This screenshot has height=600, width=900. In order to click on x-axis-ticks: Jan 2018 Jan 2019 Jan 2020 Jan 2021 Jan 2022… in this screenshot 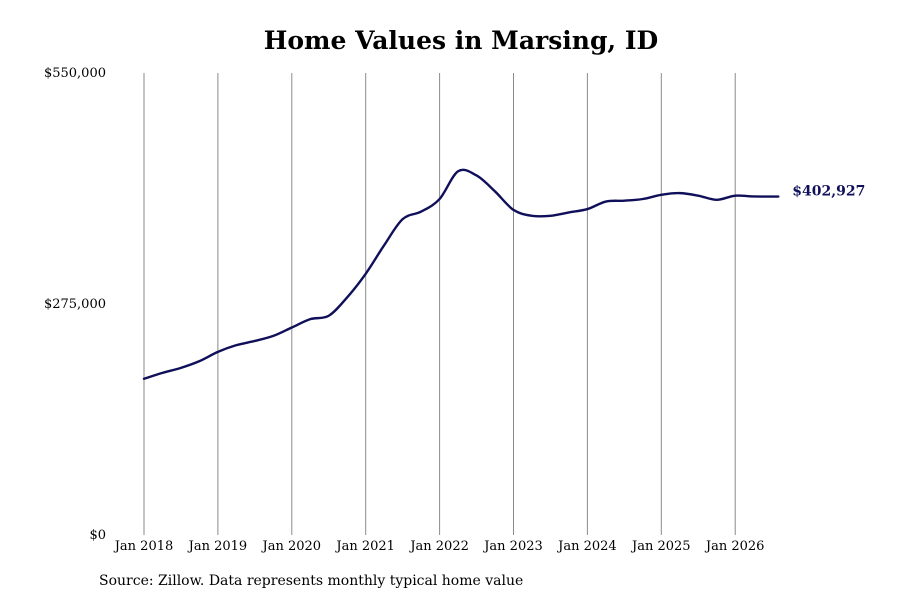, I will do `click(439, 546)`.